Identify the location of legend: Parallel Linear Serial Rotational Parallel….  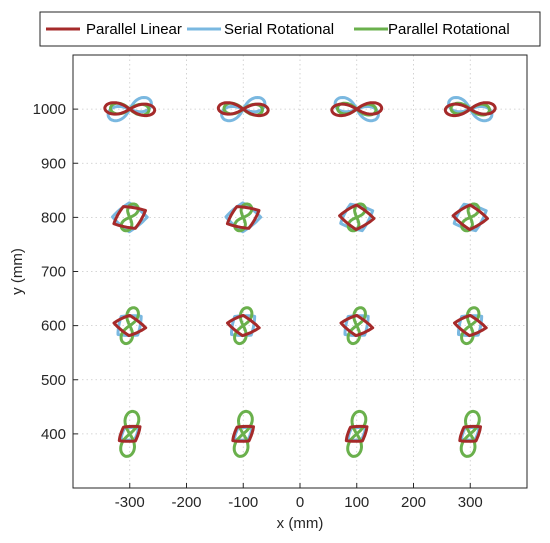
(290, 29).